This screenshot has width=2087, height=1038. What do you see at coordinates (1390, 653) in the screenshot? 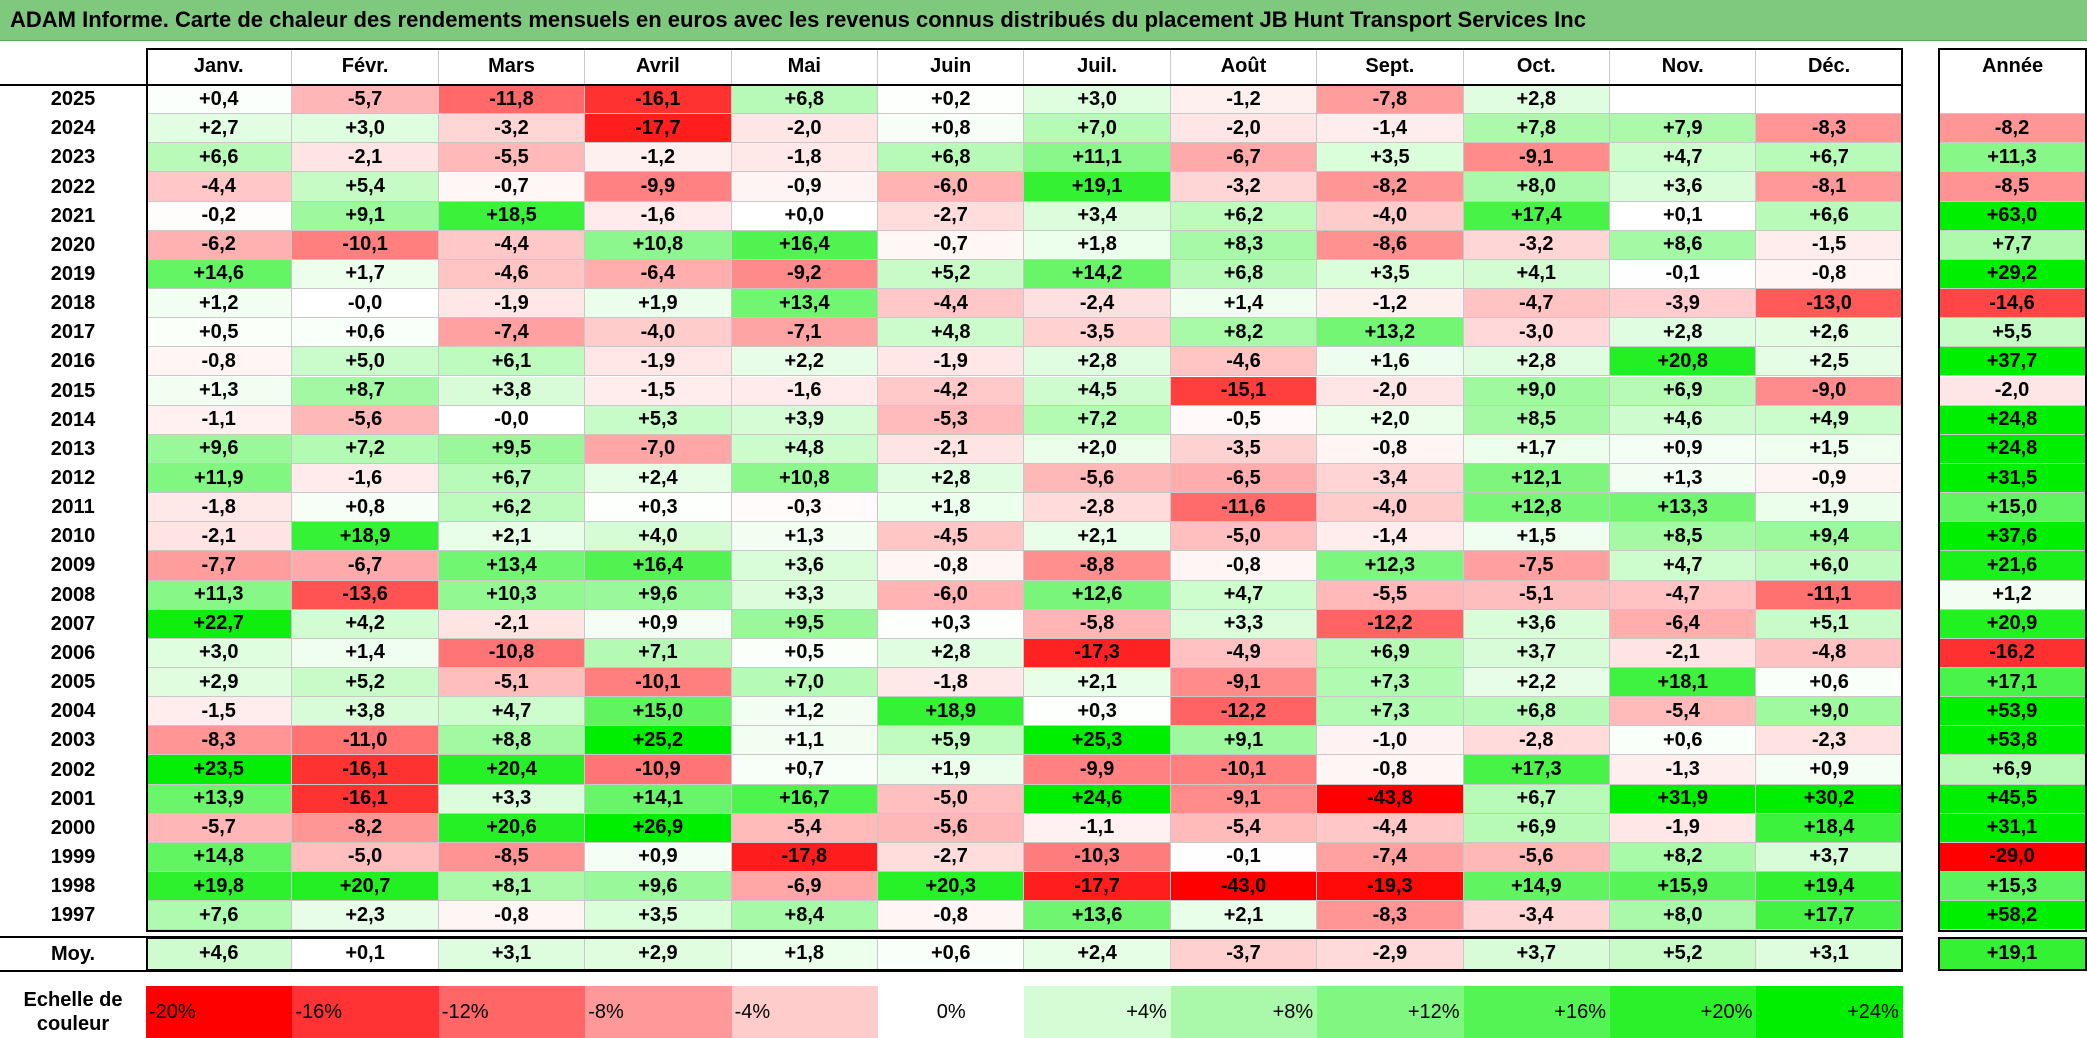
I see `heatmap-cell: +6,9` at bounding box center [1390, 653].